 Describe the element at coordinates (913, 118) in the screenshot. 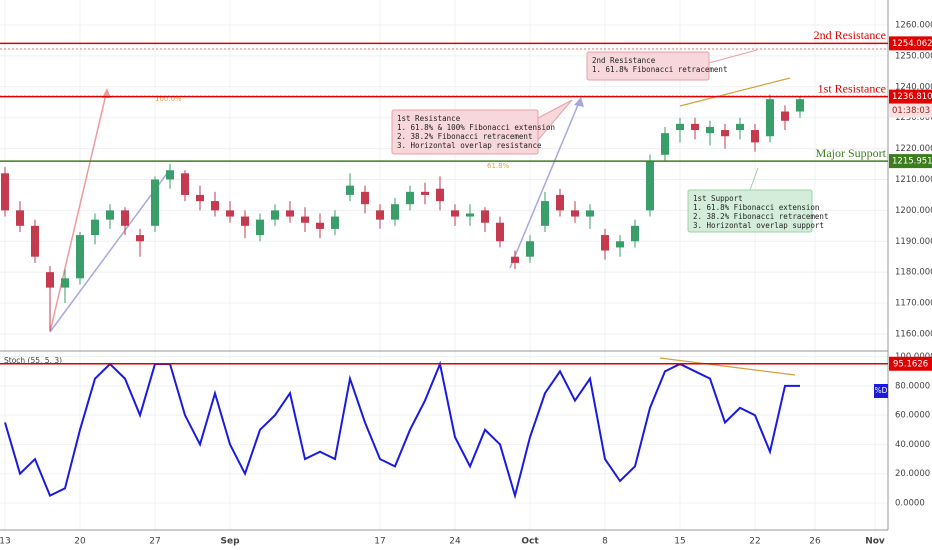

I see `y-tick-label: 1230.000` at that location.